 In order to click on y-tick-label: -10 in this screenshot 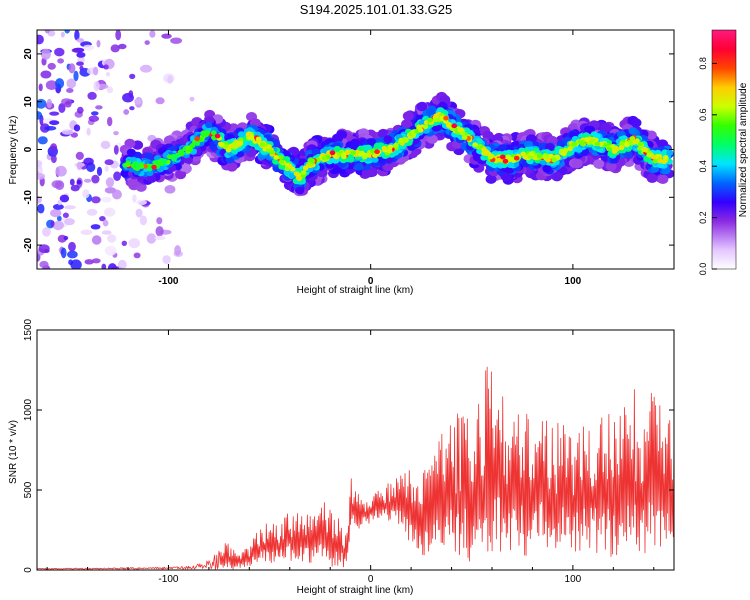, I will do `click(28, 197)`.